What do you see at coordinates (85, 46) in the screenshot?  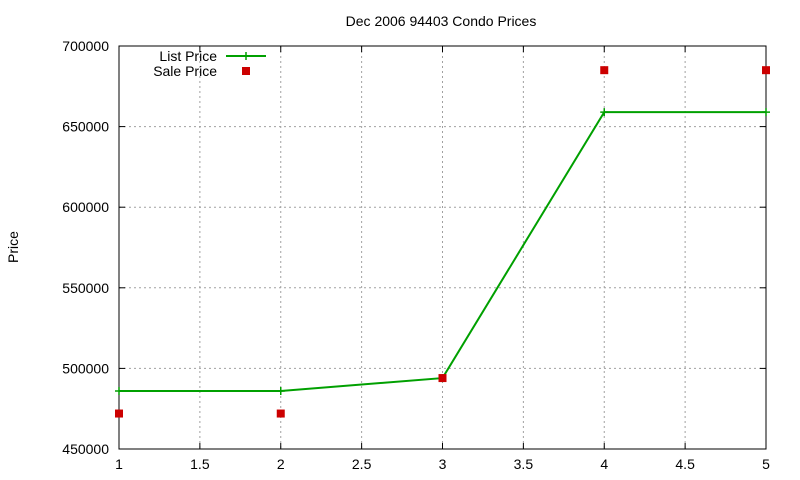 I see `y-tick-label: 700000` at bounding box center [85, 46].